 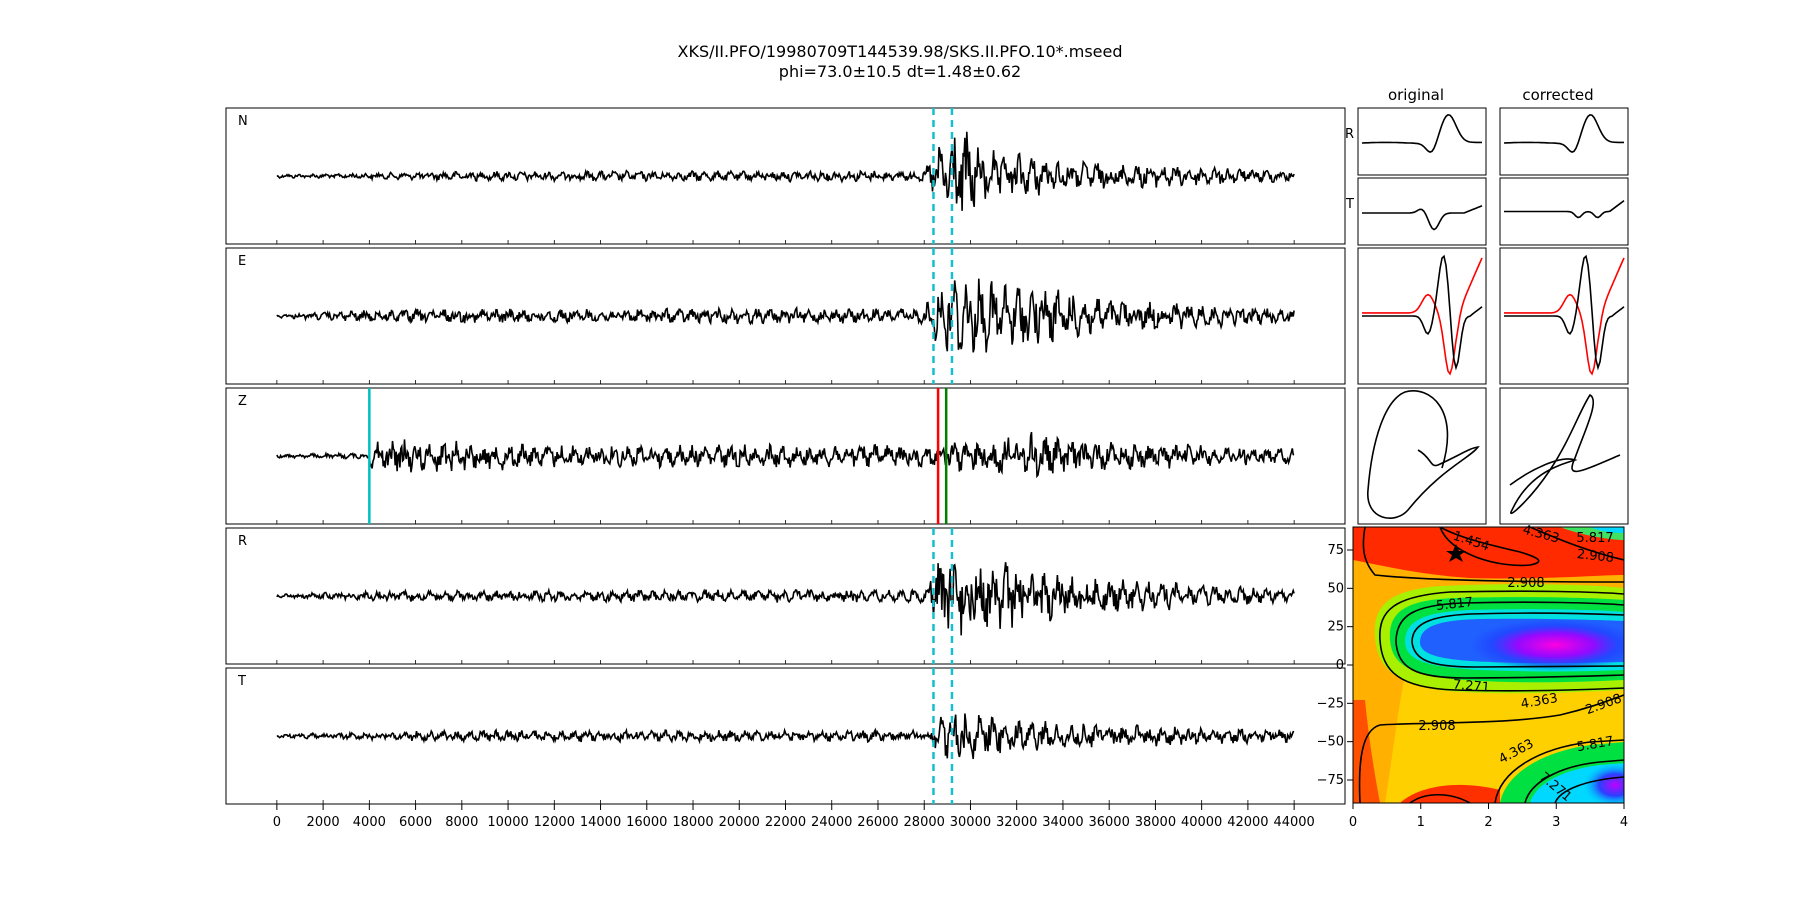 What do you see at coordinates (1293, 822) in the screenshot?
I see `x-tick-label: 44000` at bounding box center [1293, 822].